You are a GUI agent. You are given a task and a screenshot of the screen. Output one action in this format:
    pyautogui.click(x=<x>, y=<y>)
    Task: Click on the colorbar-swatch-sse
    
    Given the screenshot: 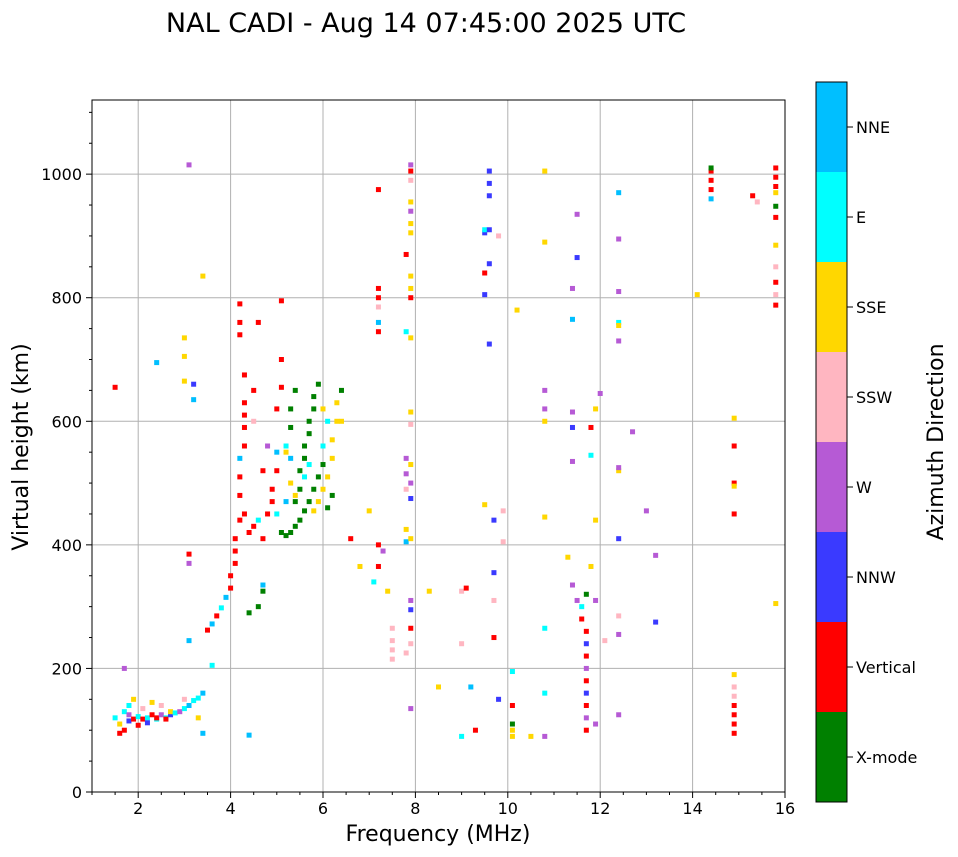 What is the action you would take?
    pyautogui.click(x=831, y=307)
    